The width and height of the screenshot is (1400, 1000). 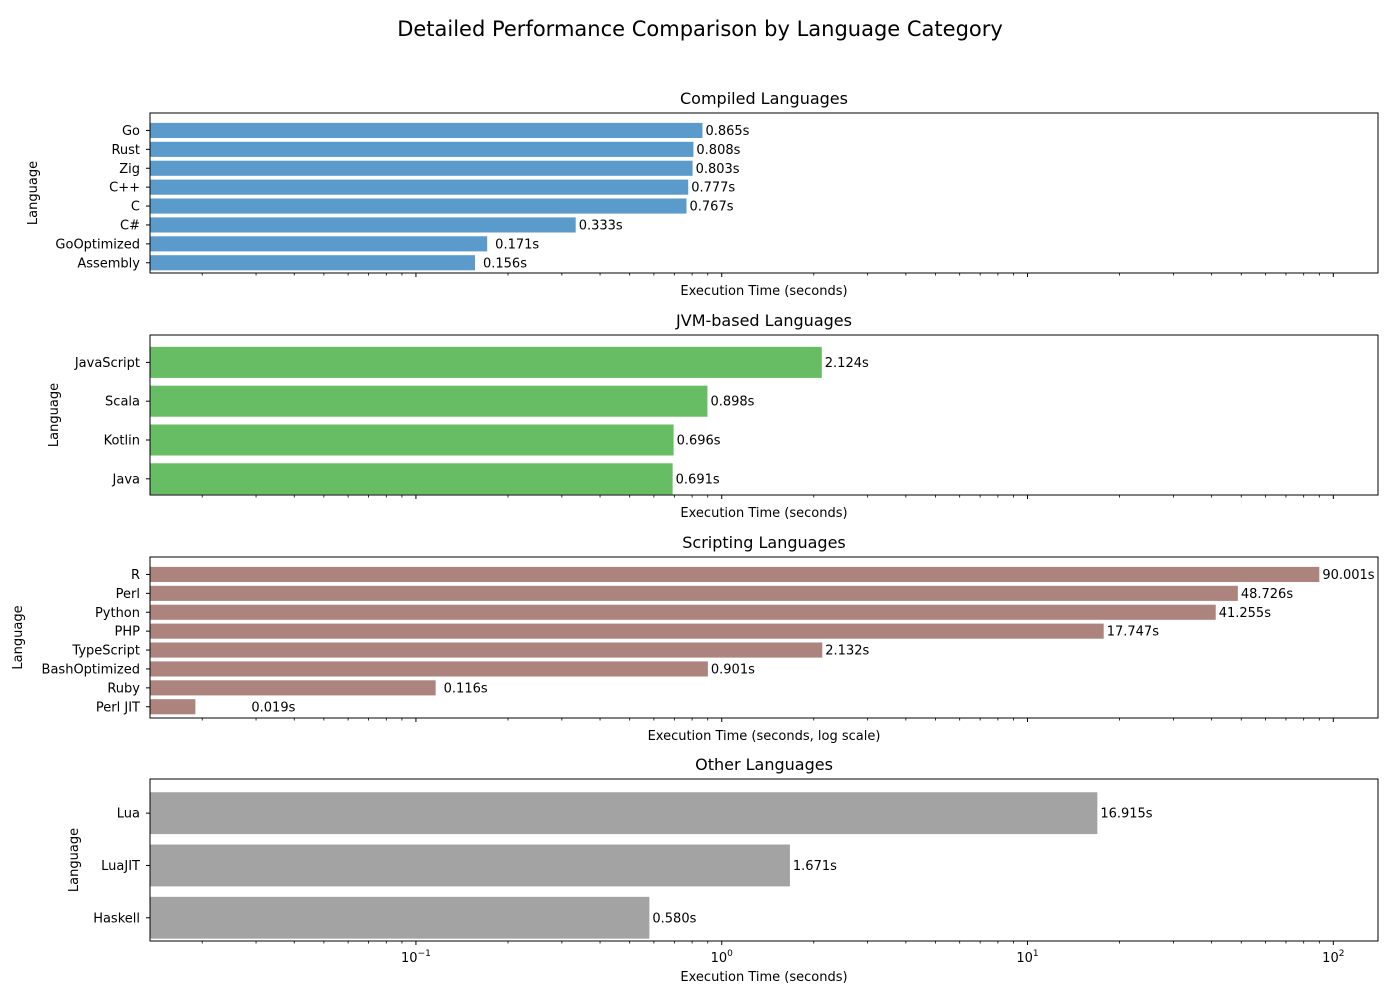 What do you see at coordinates (1245, 613) in the screenshot?
I see `data-label: 41.255s` at bounding box center [1245, 613].